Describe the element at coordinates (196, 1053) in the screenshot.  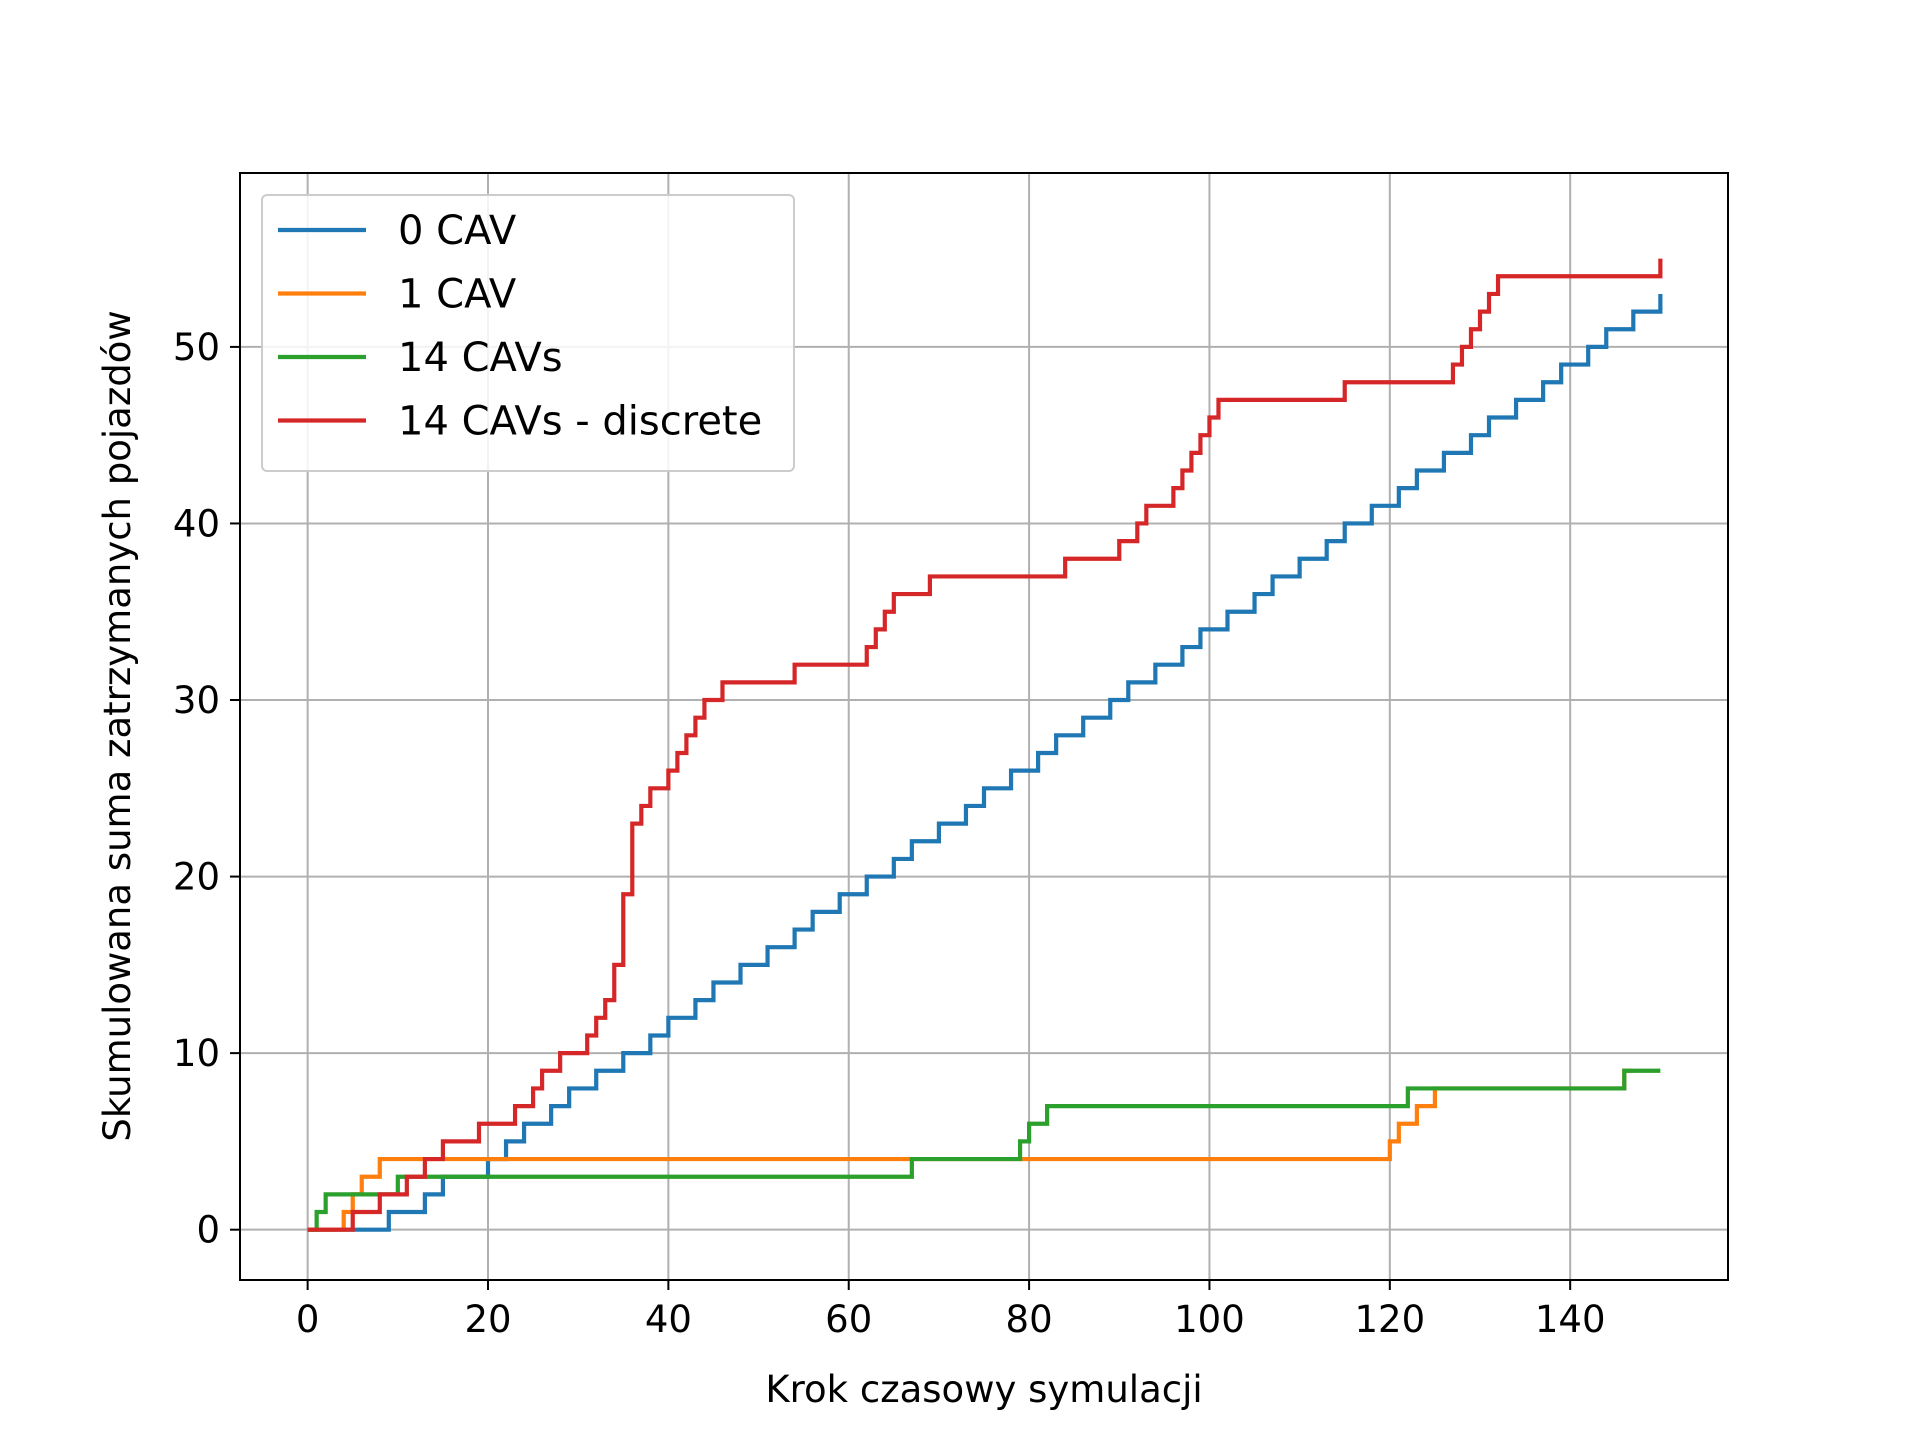
I see `y-tick-label: 10` at that location.